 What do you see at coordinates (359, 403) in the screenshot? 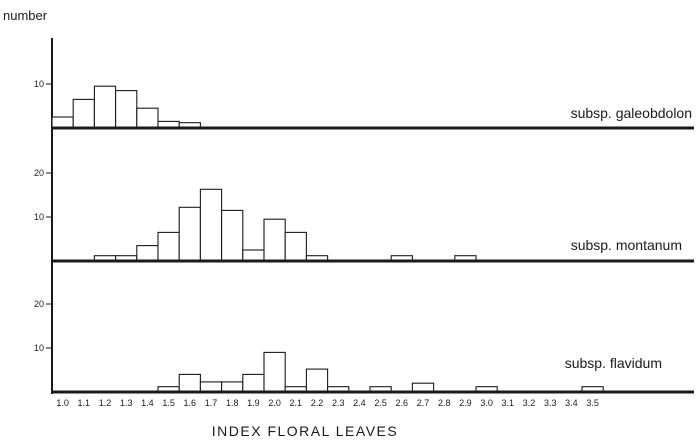
I see `x-tick-label: 2.4` at bounding box center [359, 403].